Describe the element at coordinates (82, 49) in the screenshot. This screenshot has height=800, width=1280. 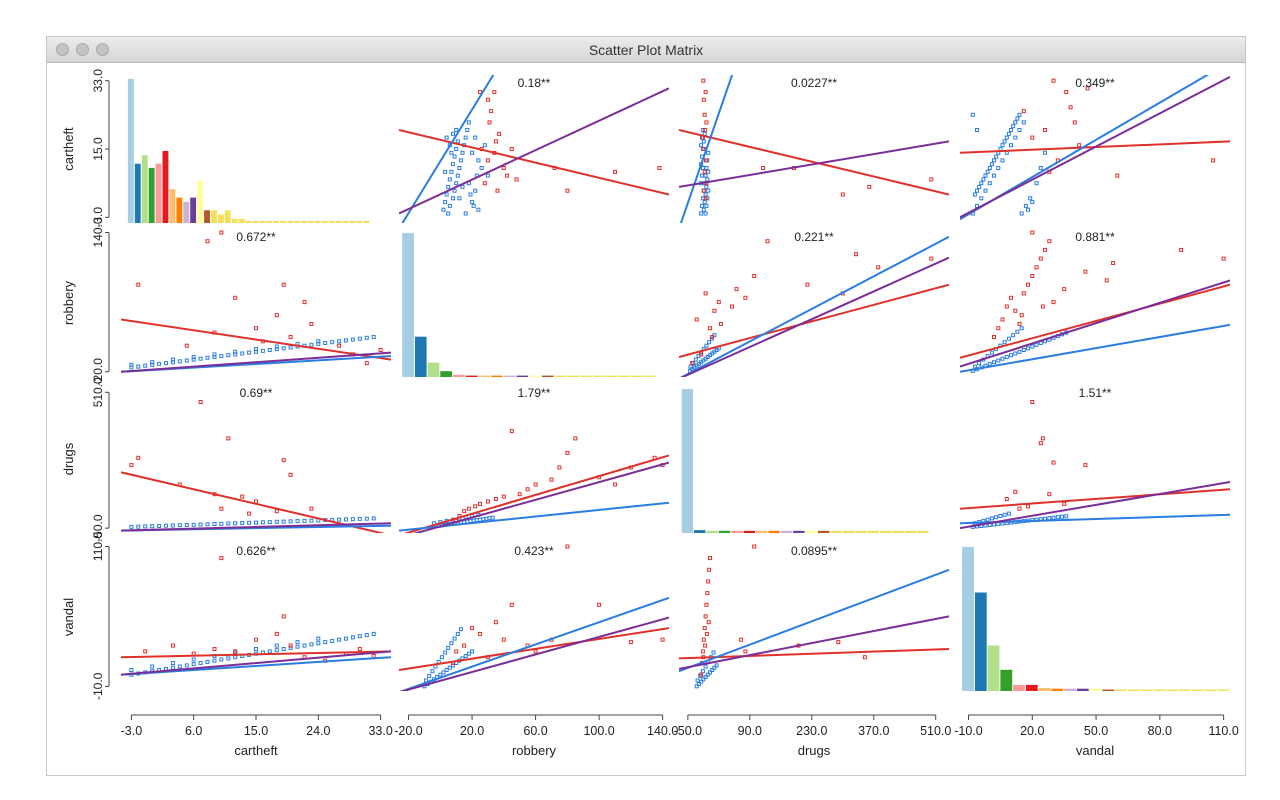
I see `minimize-button` at that location.